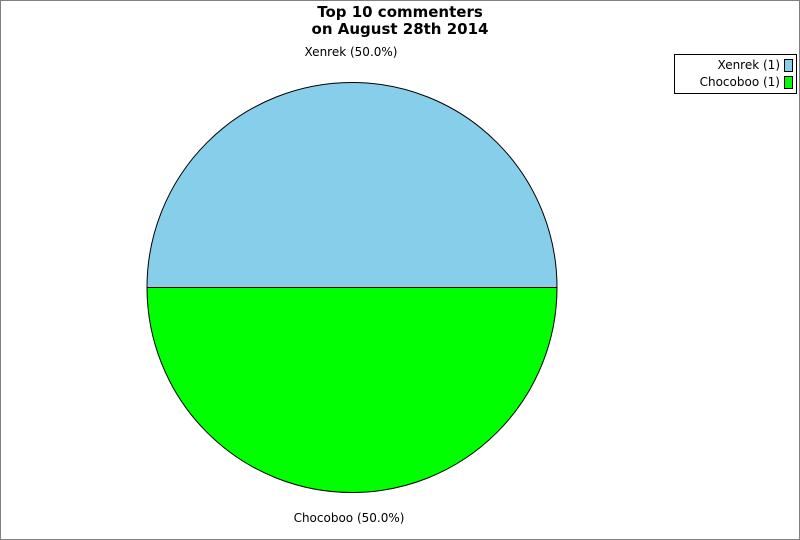 The image size is (800, 540). Describe the element at coordinates (400, 12) in the screenshot. I see `chart-title-line1: Top 10 commenters` at that location.